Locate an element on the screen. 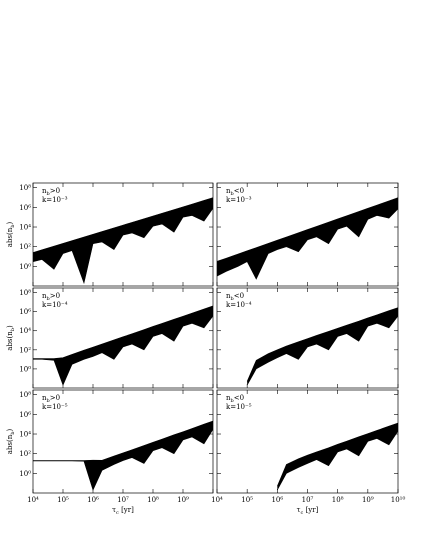 Image resolution: width=425 pixels, height=550 pixels. x-tick-label: 10¹⁰ is located at coordinates (398, 500).